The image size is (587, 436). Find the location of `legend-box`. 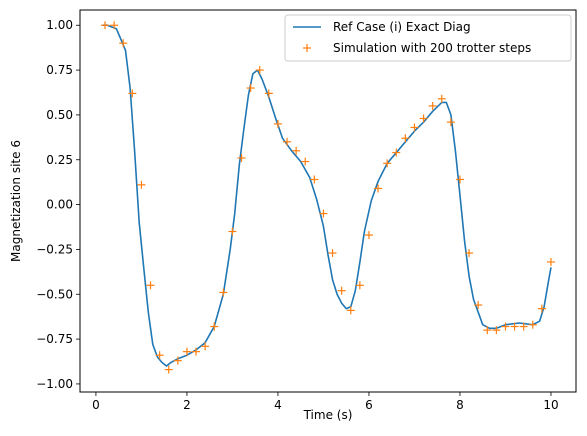

legend-box is located at coordinates (428, 38).